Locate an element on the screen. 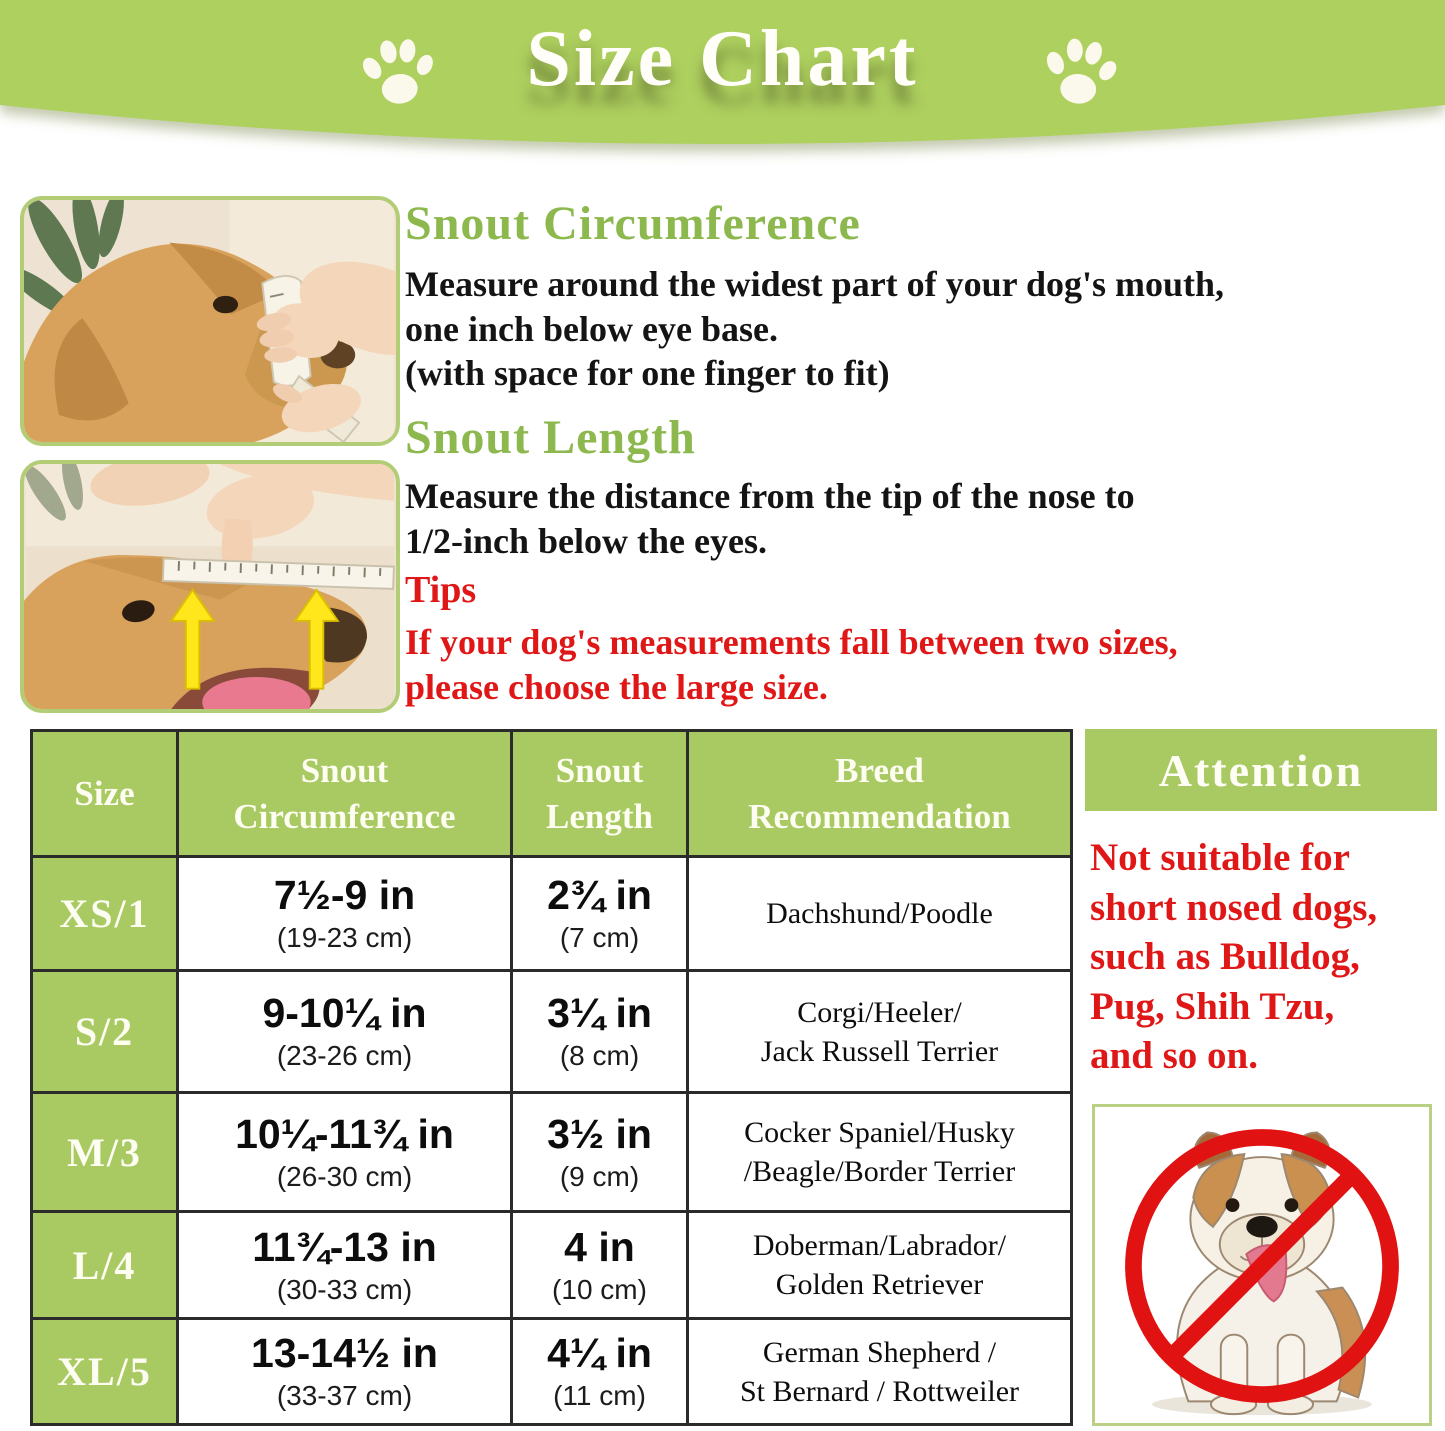 The width and height of the screenshot is (1445, 1431). page-title: Size Chart is located at coordinates (722, 59).